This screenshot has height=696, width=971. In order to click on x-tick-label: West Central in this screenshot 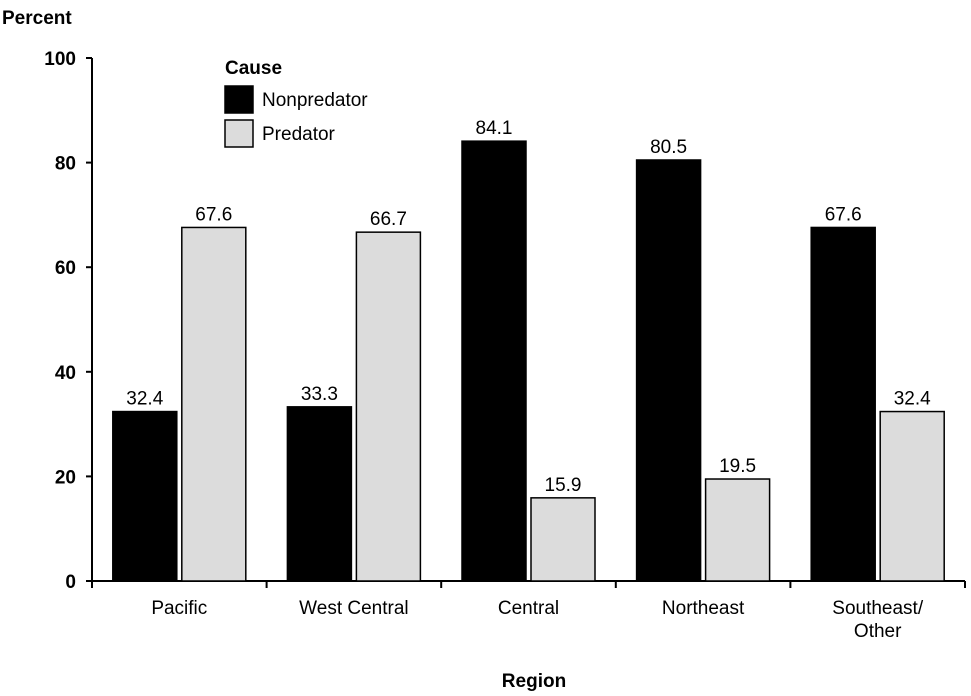, I will do `click(353, 608)`.